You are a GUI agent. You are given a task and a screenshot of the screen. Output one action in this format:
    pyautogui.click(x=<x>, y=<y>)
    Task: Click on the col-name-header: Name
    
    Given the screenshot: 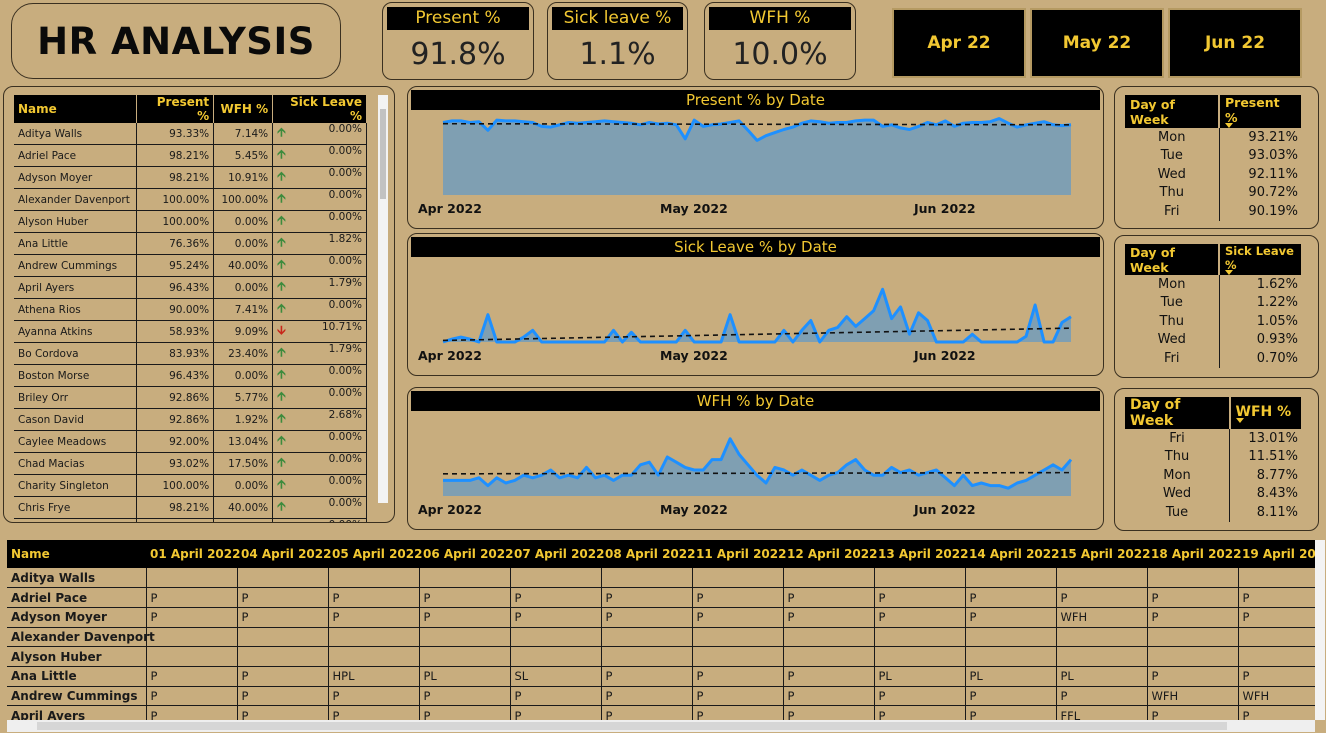 What is the action you would take?
    pyautogui.click(x=76, y=109)
    